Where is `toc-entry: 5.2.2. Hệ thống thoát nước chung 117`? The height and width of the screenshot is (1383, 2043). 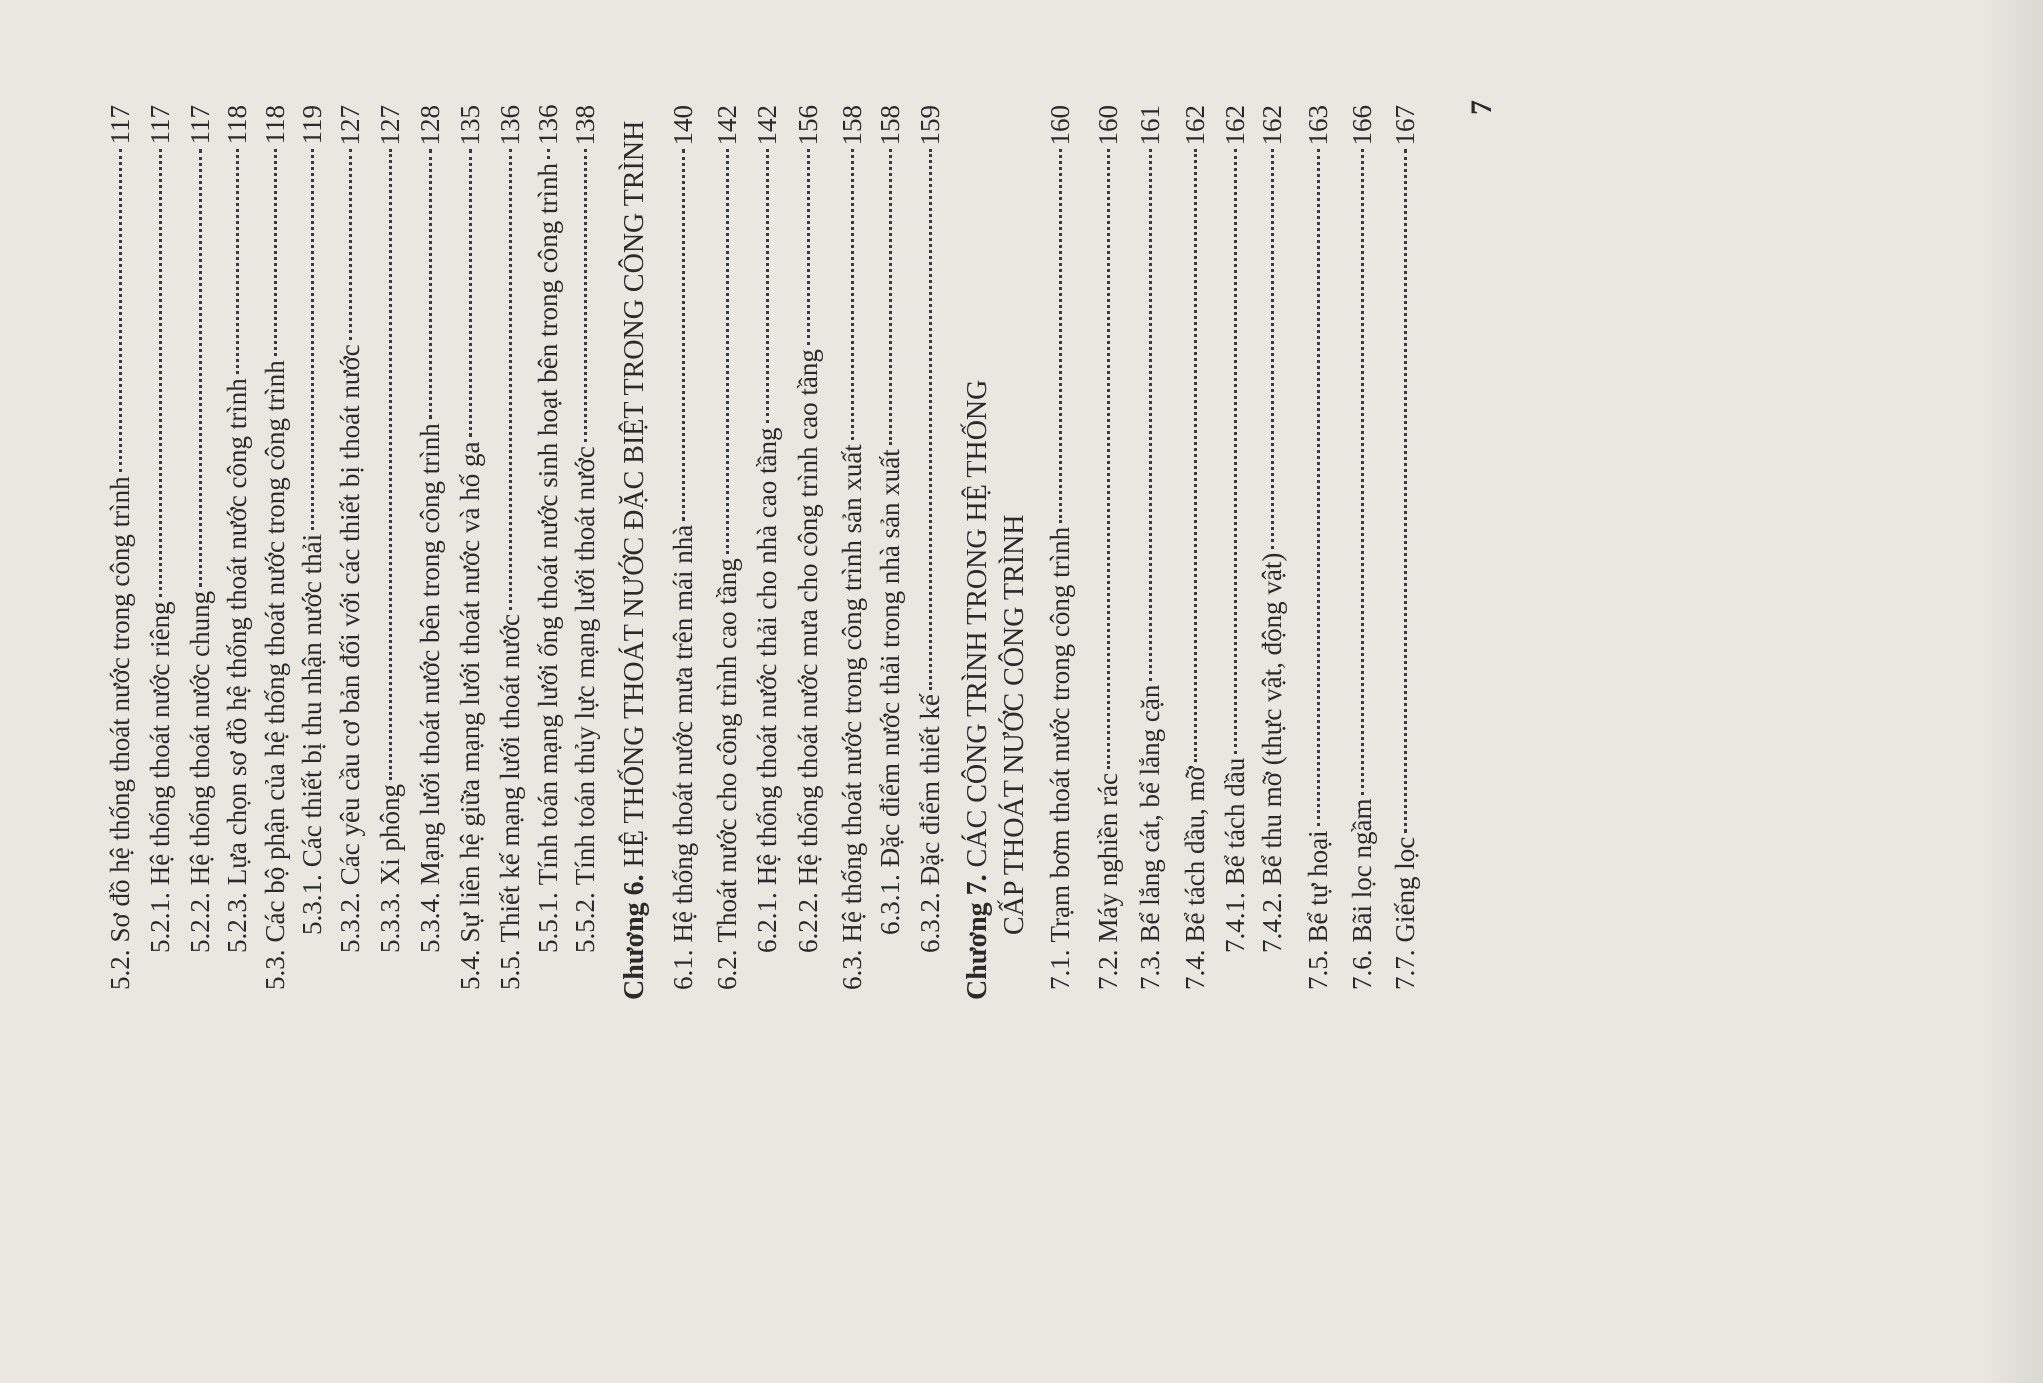 toc-entry: 5.2.2. Hệ thống thoát nước chung 117 is located at coordinates (200, 529).